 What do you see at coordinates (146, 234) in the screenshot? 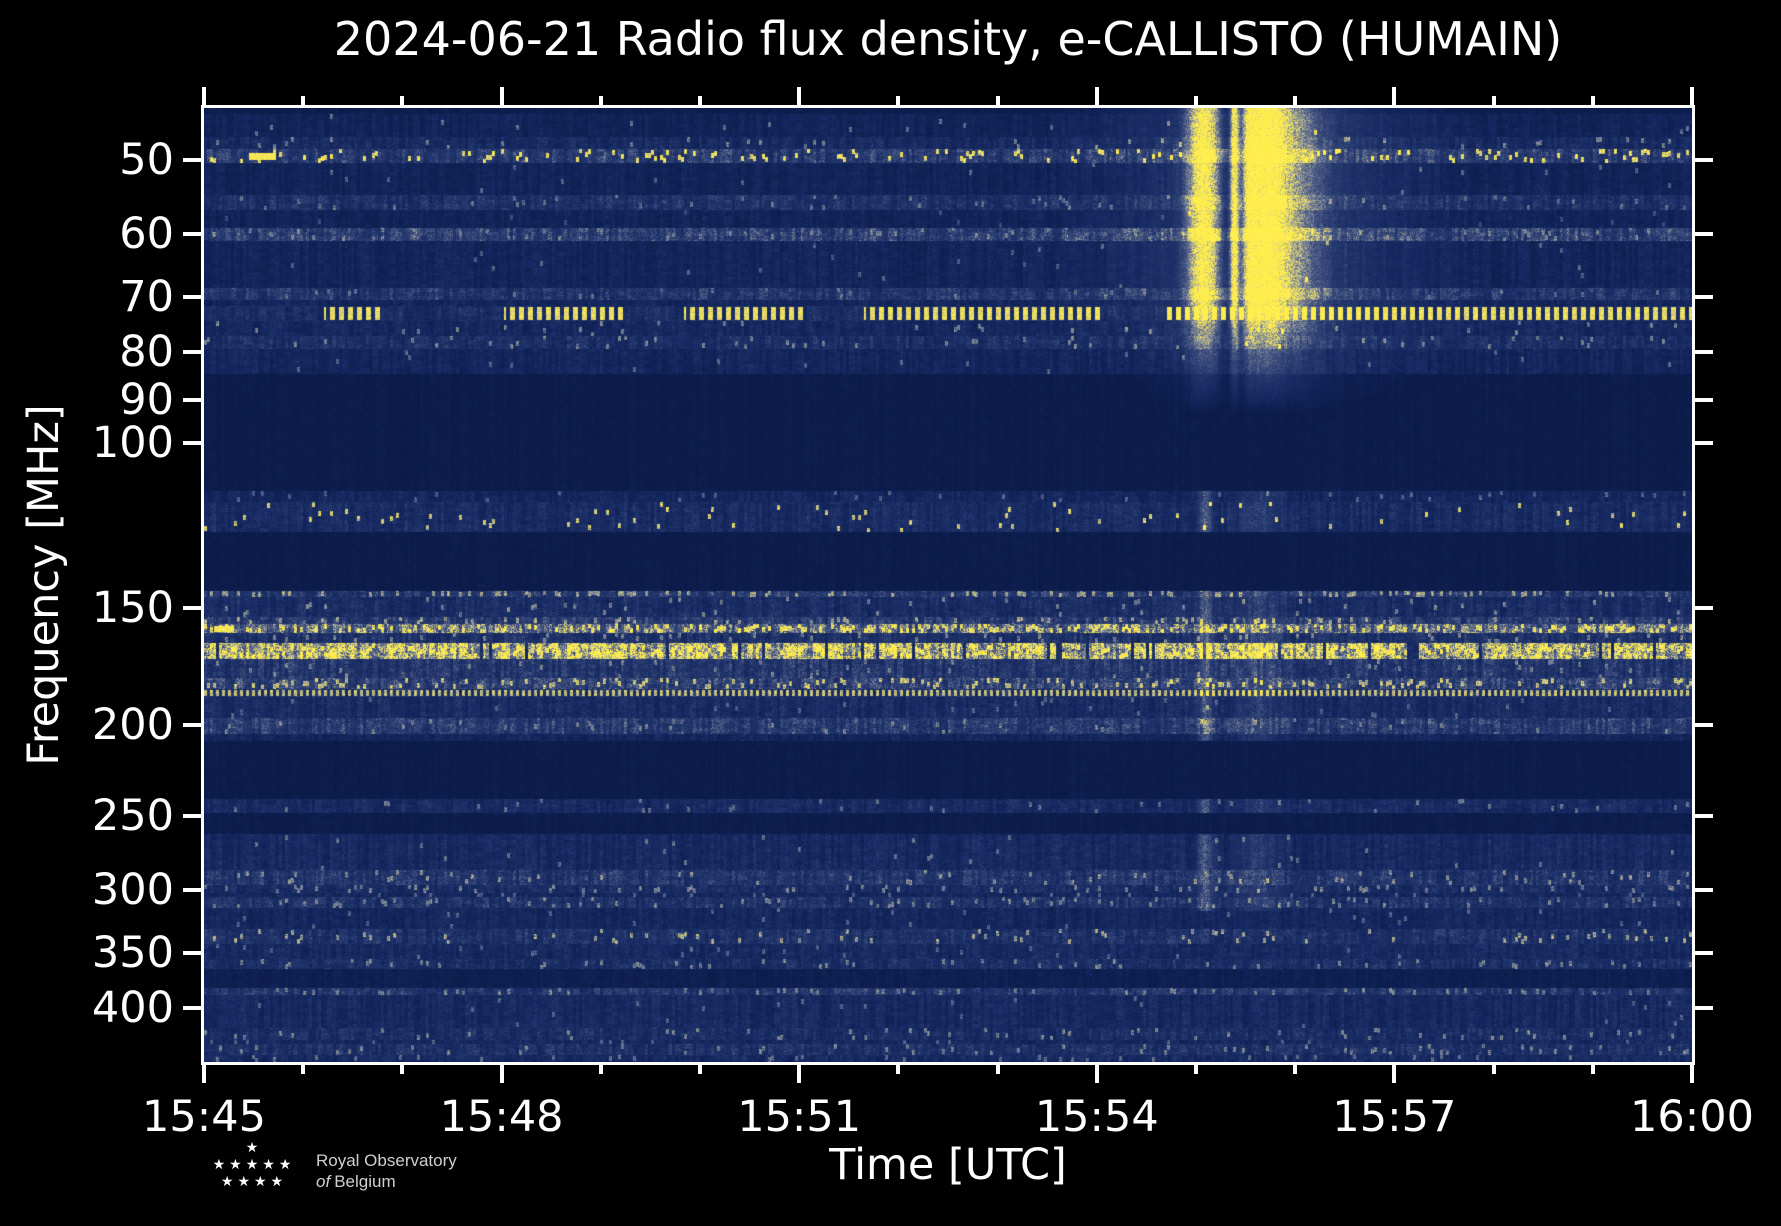
I see `y-tick-label: 60` at bounding box center [146, 234].